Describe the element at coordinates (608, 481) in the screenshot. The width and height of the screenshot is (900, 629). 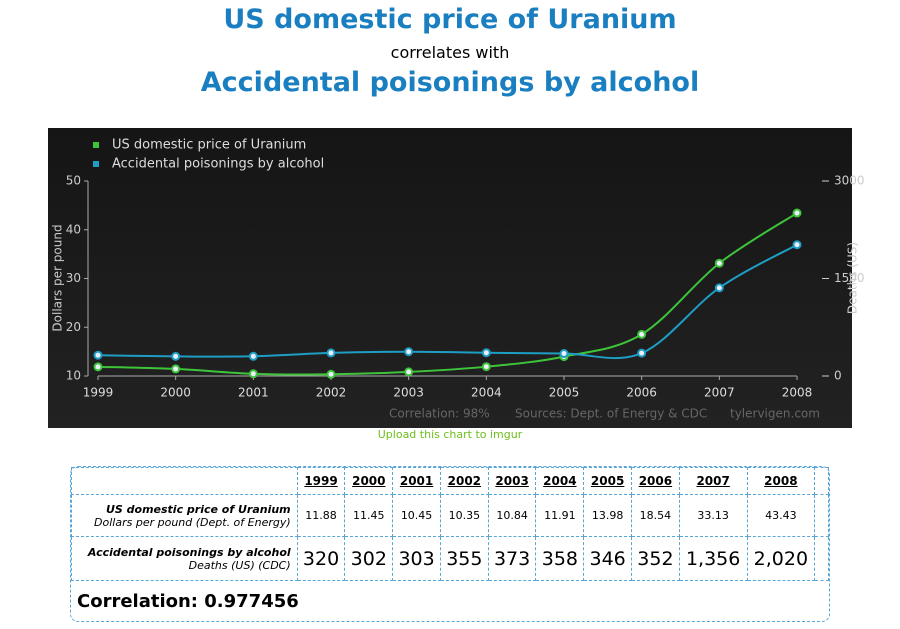
I see `column-header: 2005` at that location.